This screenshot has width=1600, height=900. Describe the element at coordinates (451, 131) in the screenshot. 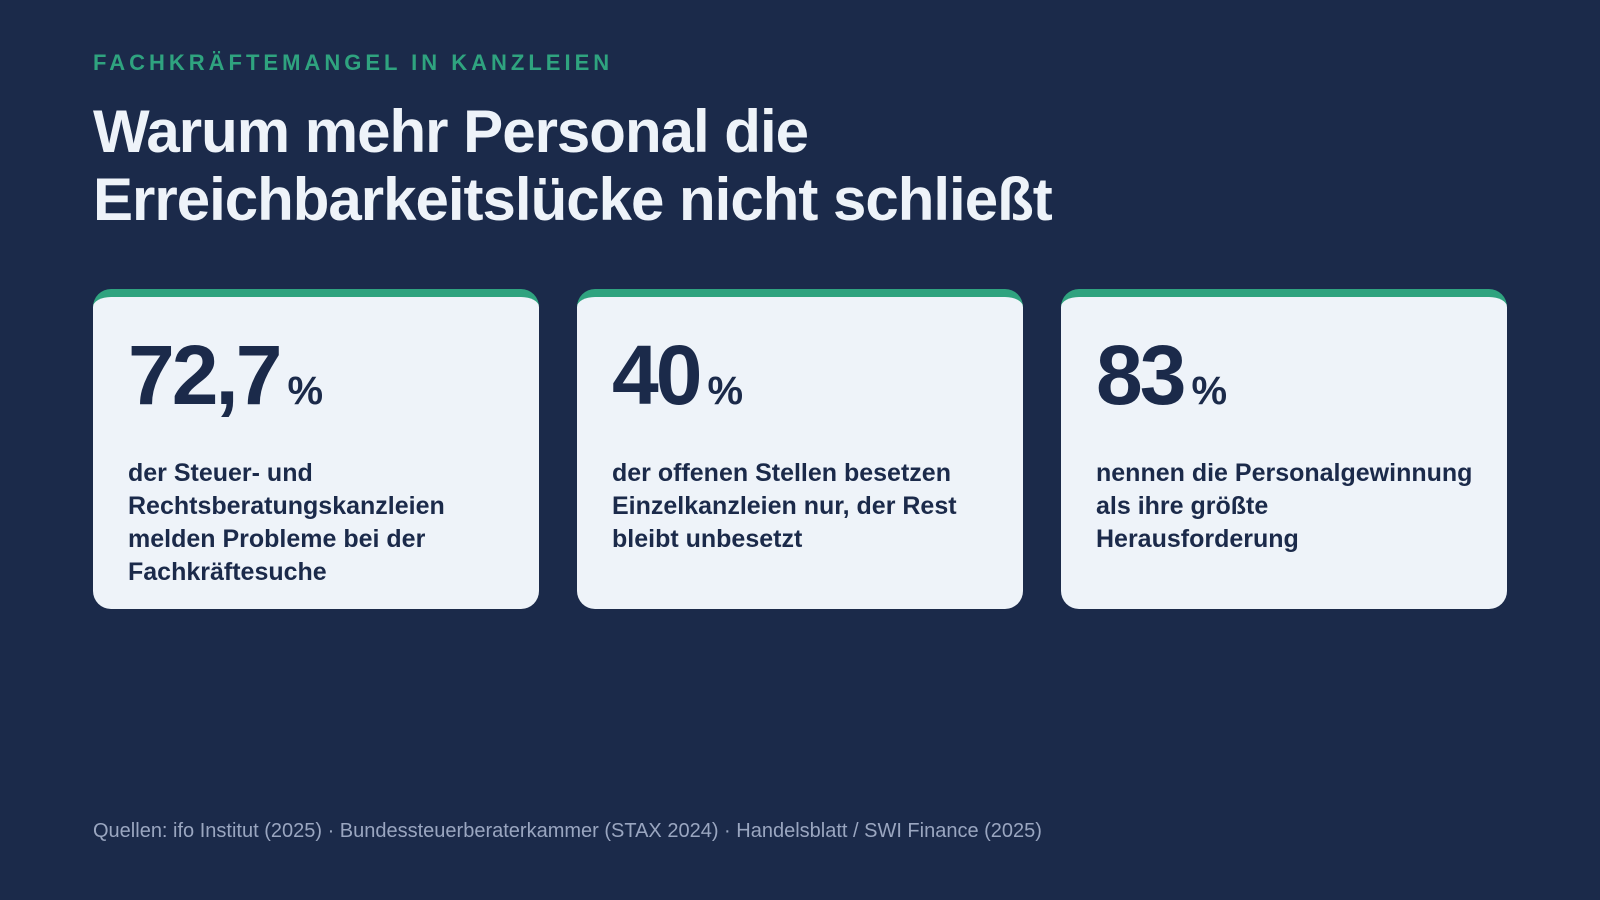

I see `title-line: Warum mehr Personal die` at that location.